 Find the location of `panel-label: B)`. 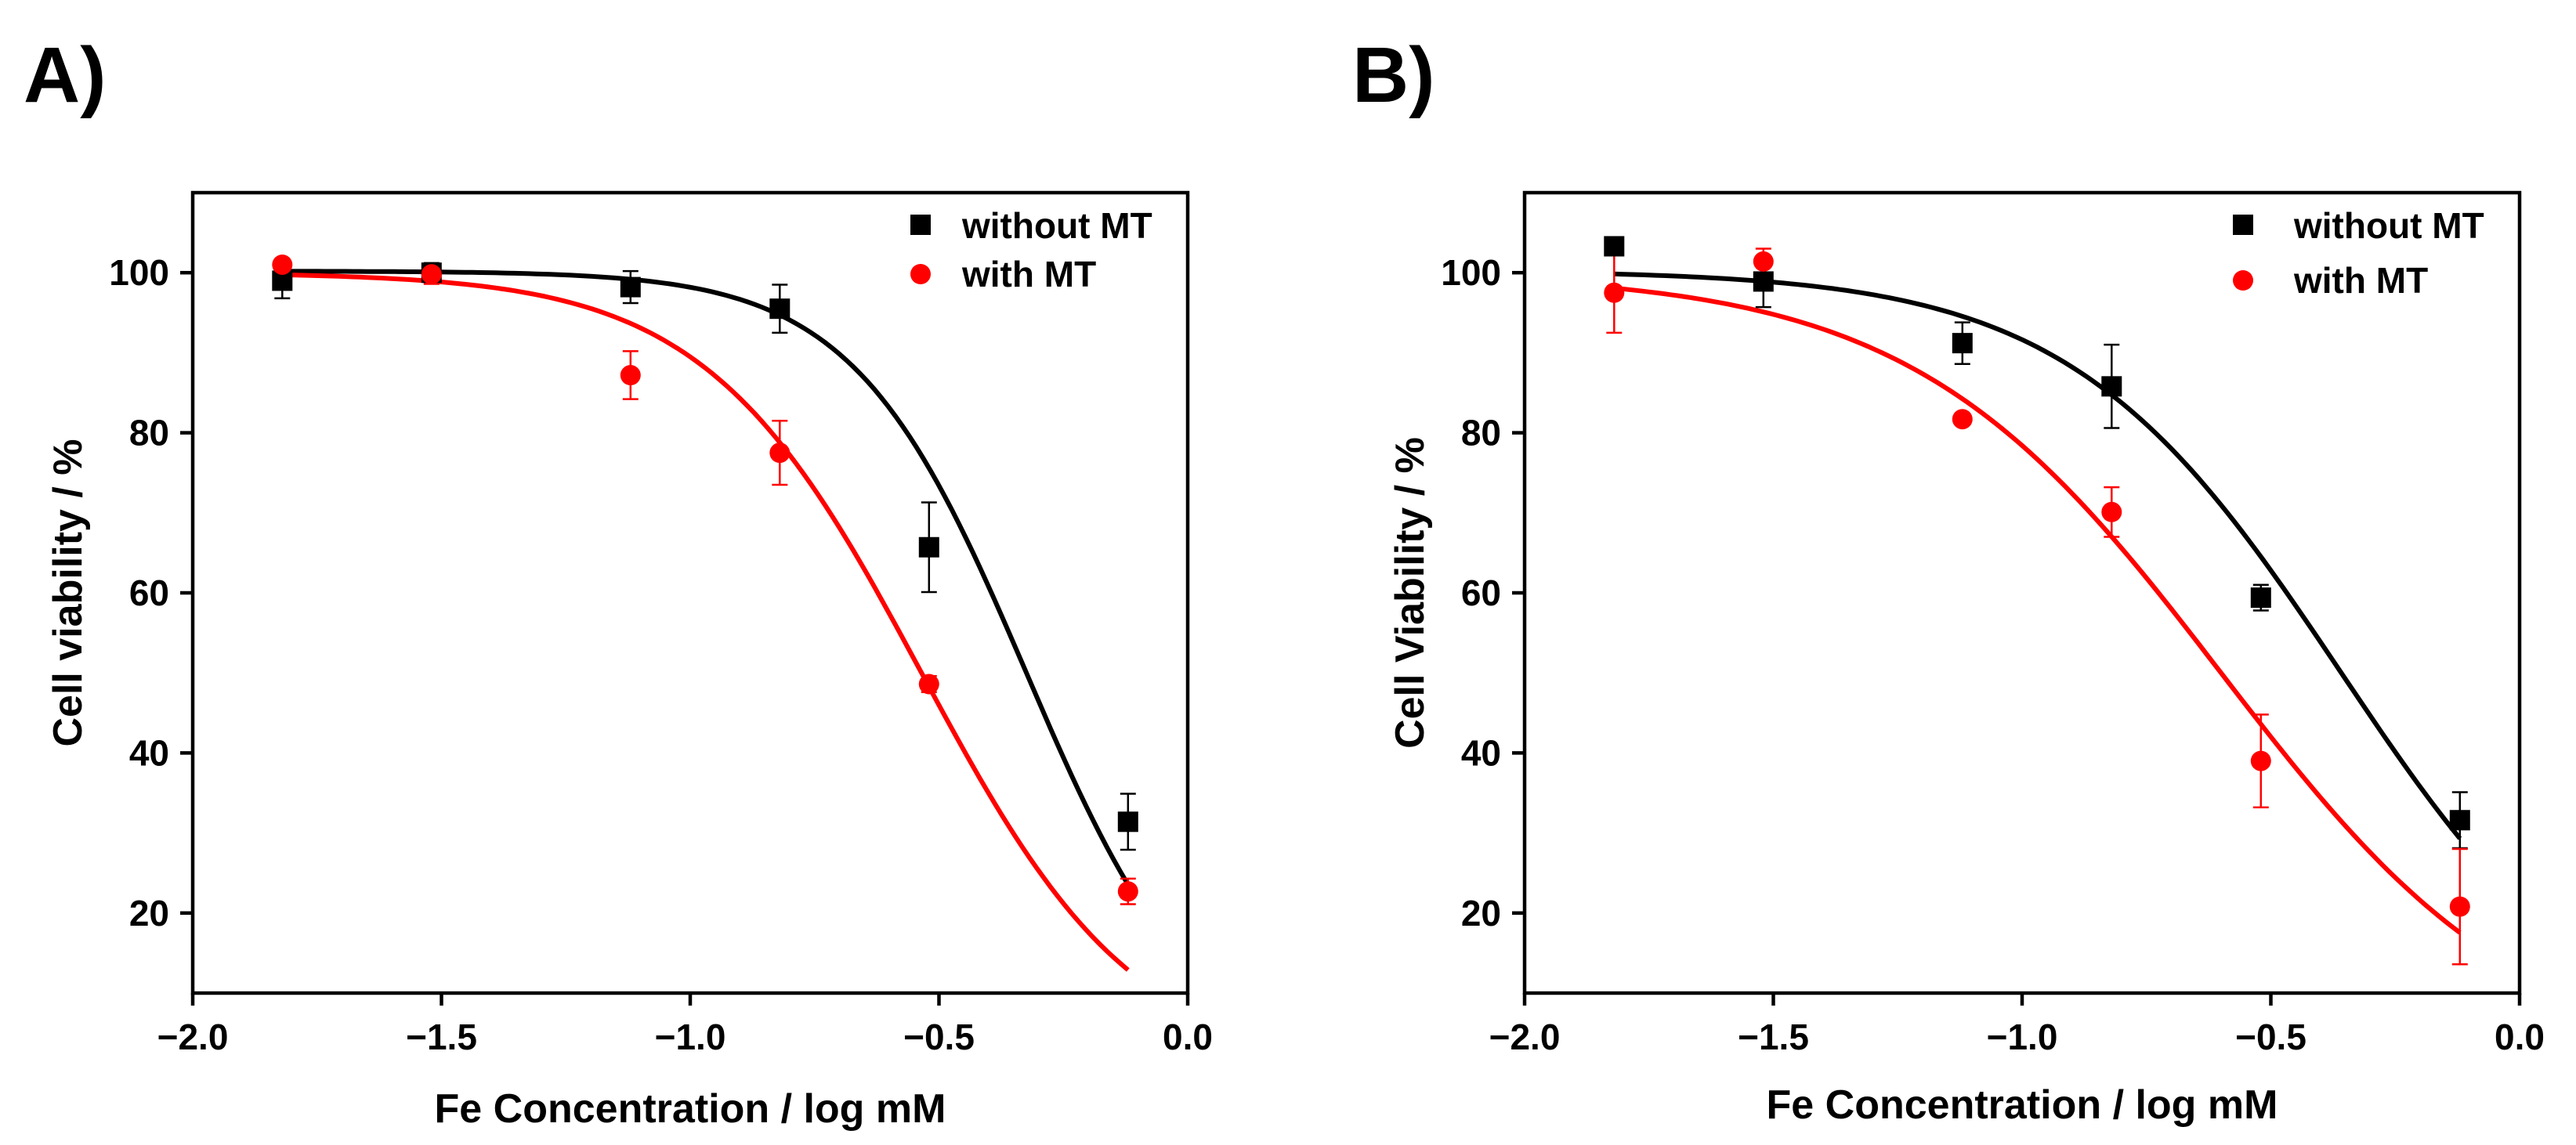

panel-label: B) is located at coordinates (1393, 75).